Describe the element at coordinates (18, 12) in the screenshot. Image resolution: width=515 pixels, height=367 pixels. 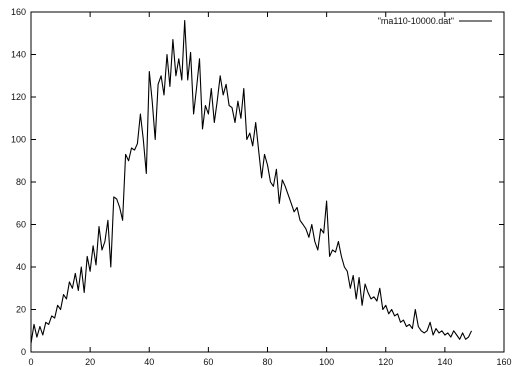
I see `y-tick-label: 160` at that location.